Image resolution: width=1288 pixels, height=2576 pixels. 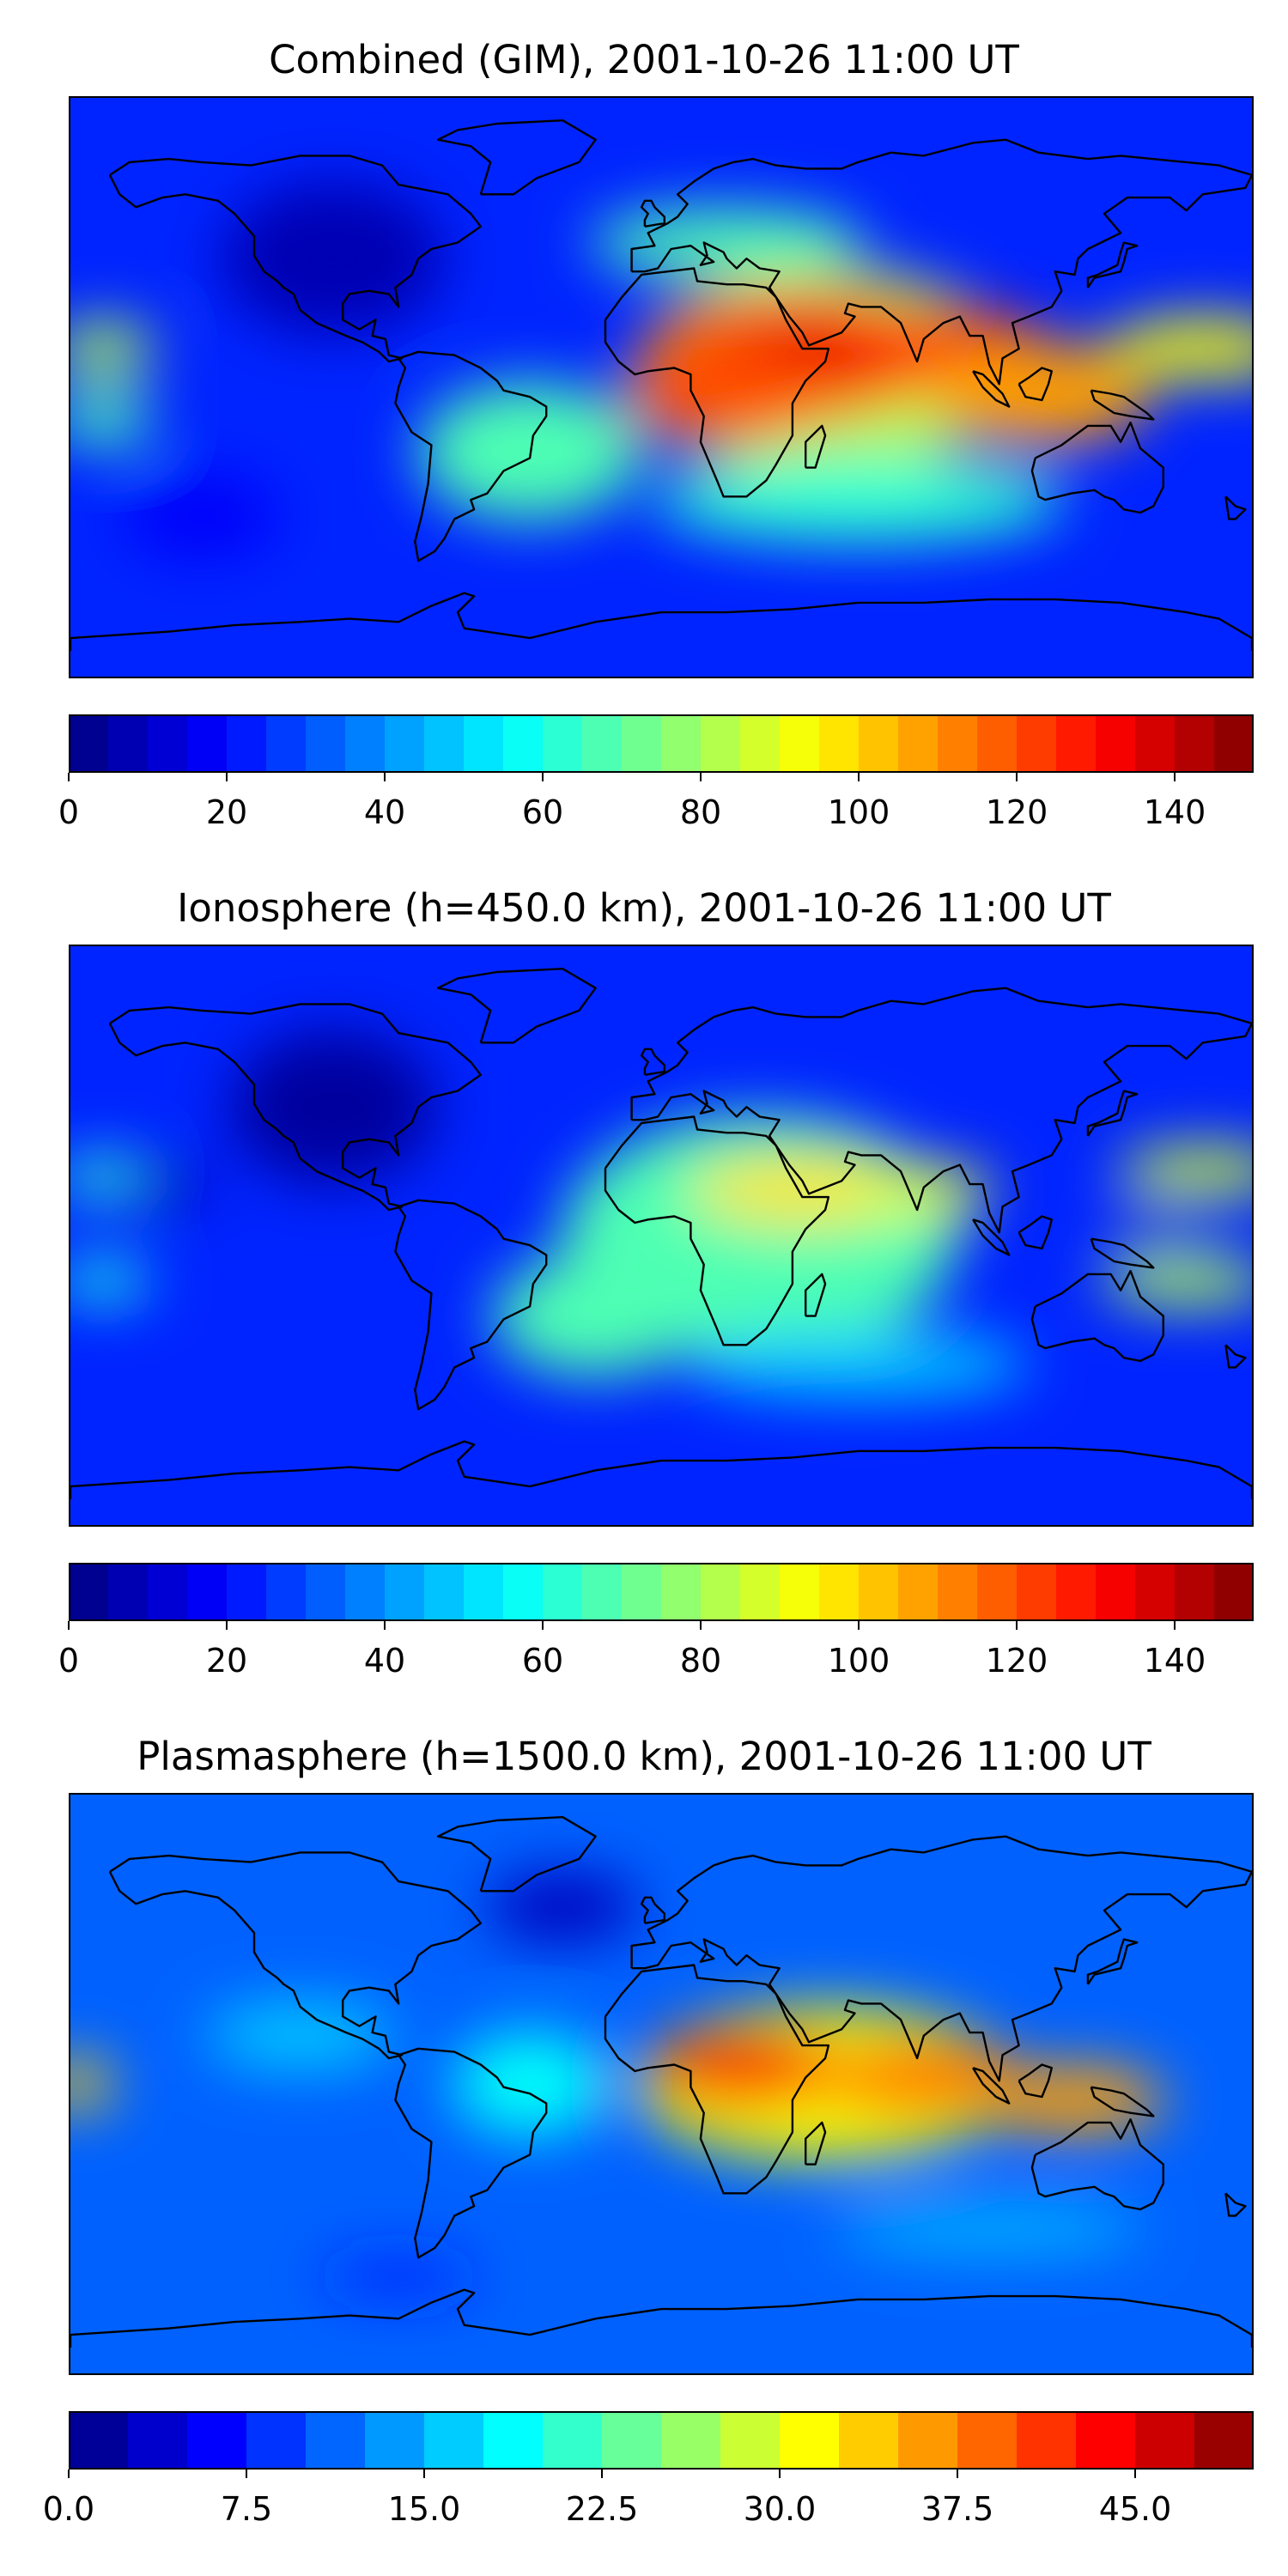 What do you see at coordinates (644, 59) in the screenshot?
I see `chart-title: Combined (GIM), 2001-10-26 11:00 UT` at bounding box center [644, 59].